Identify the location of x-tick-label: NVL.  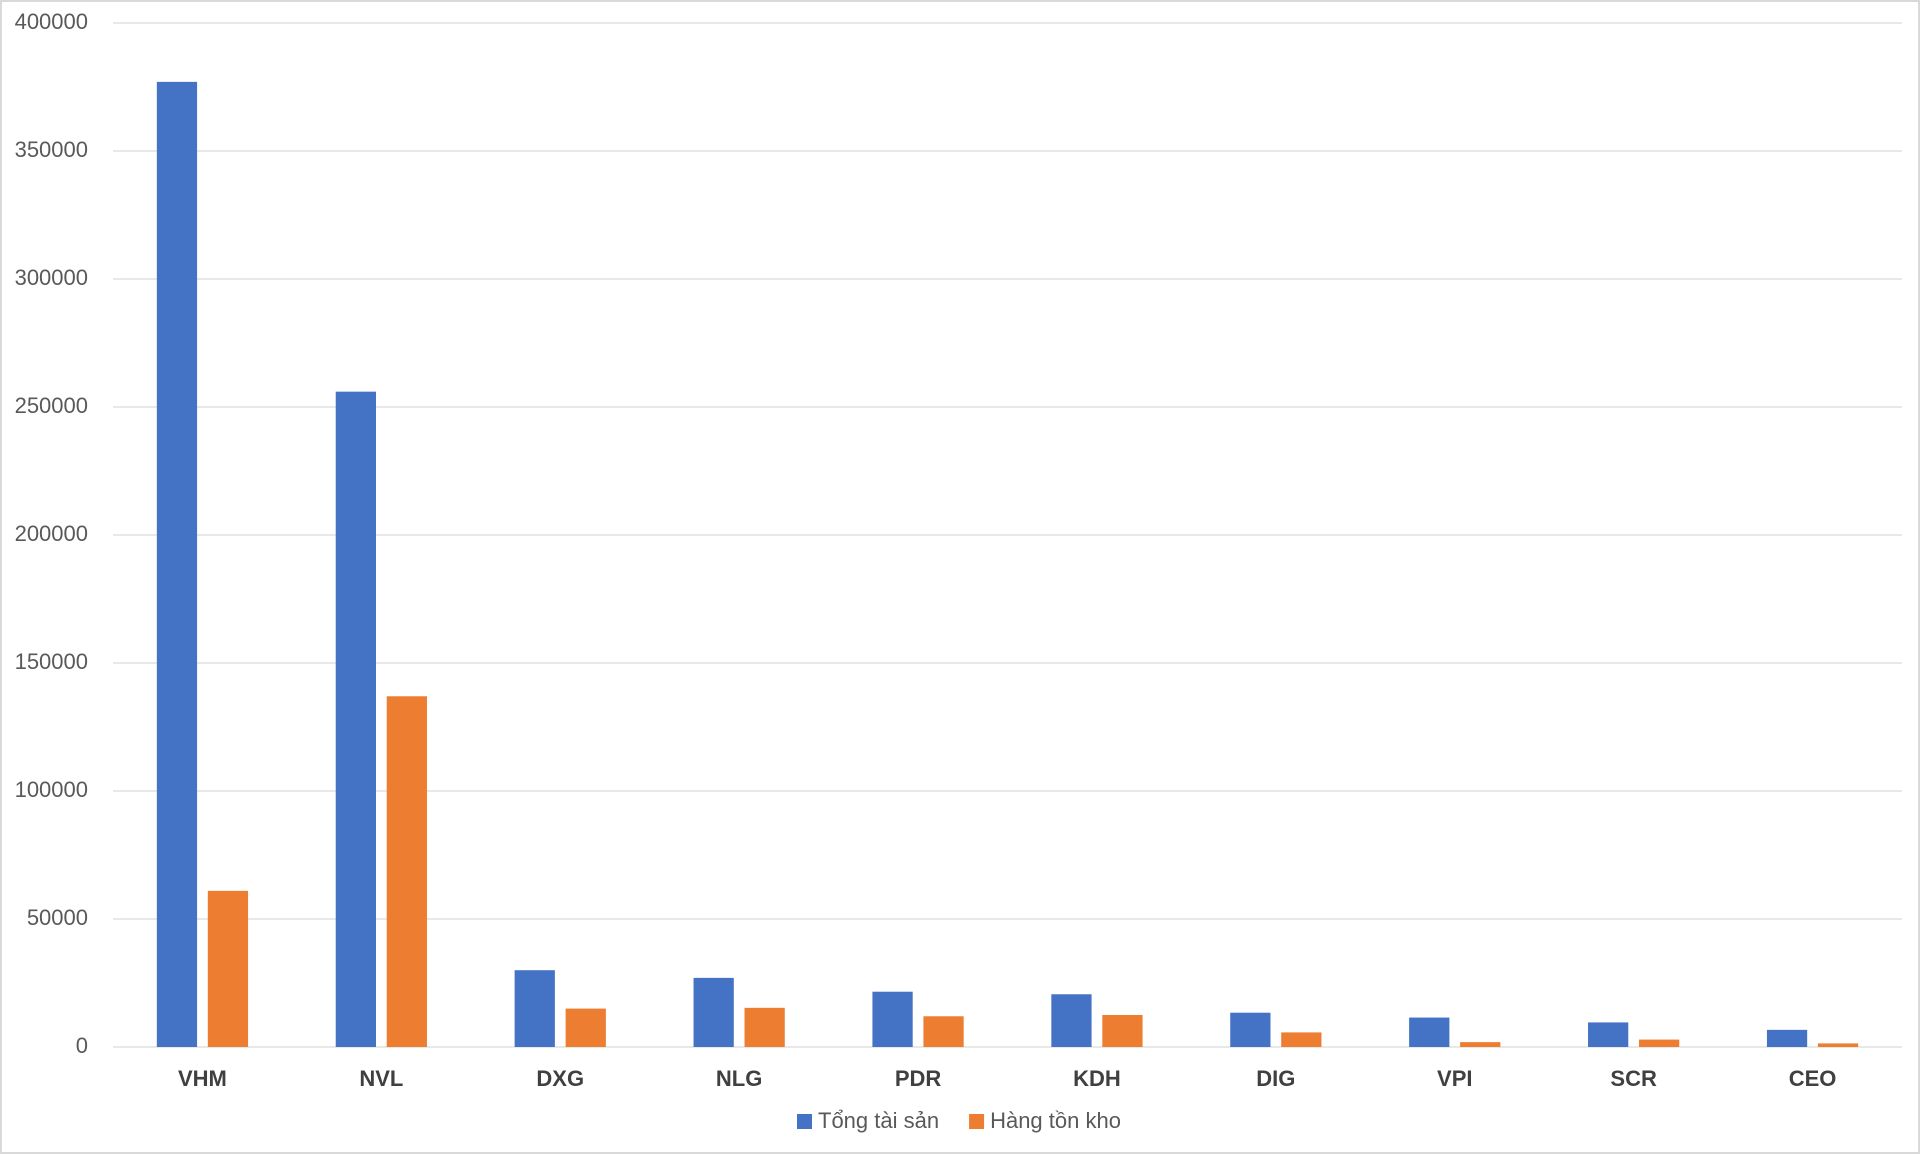
(381, 1078).